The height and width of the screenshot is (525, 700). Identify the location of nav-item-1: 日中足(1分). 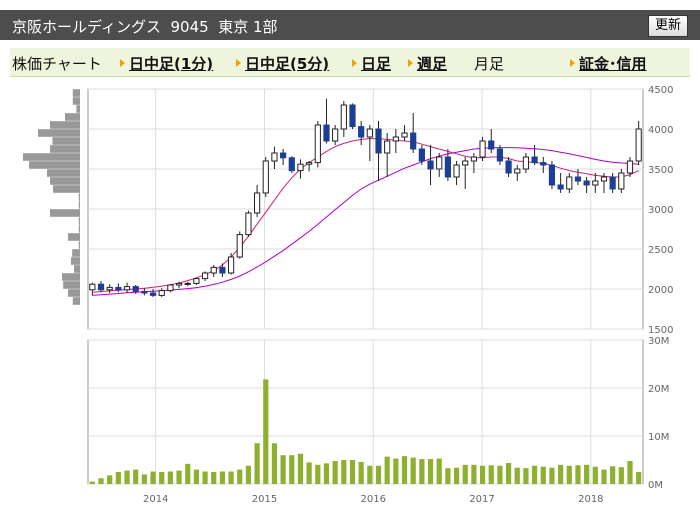
(166, 63).